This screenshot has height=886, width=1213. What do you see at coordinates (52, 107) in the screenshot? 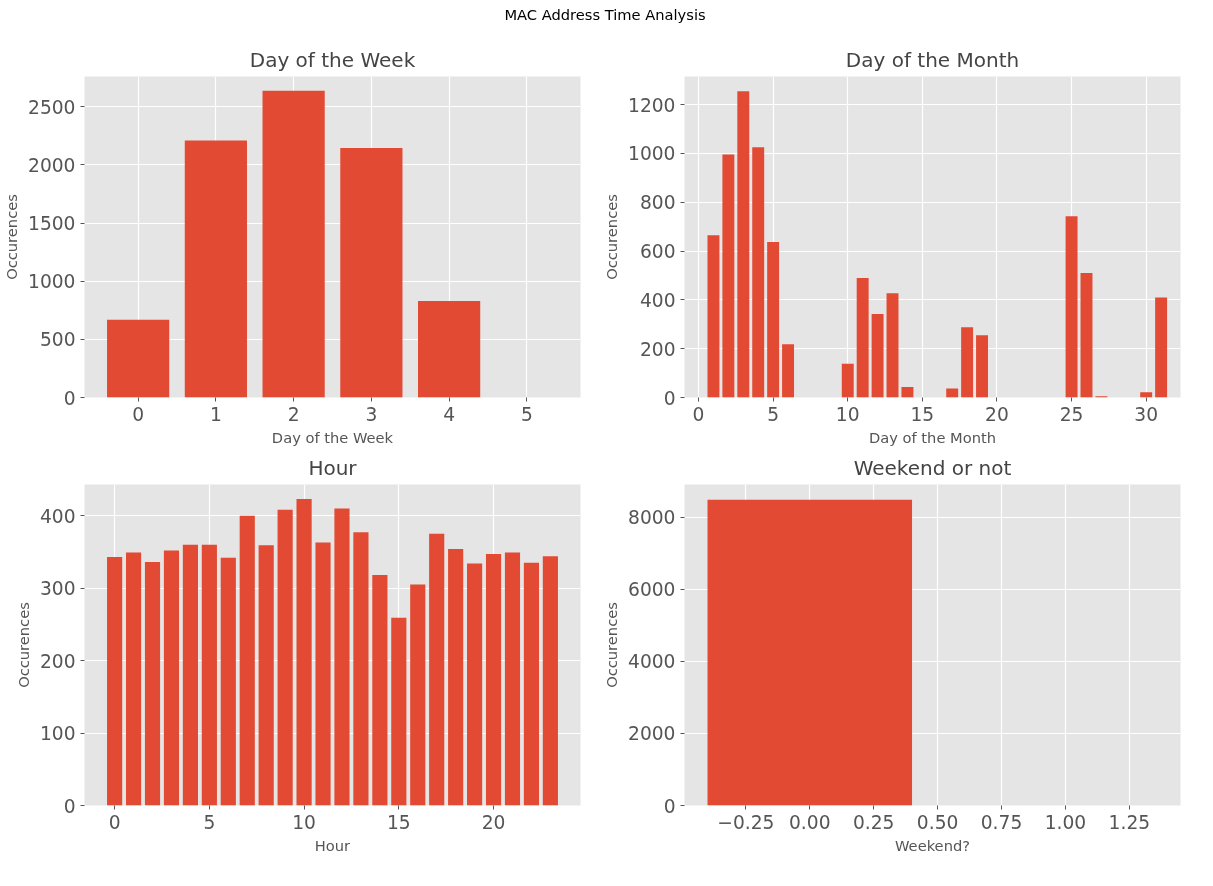
I see `y-tick-label: 2500` at bounding box center [52, 107].